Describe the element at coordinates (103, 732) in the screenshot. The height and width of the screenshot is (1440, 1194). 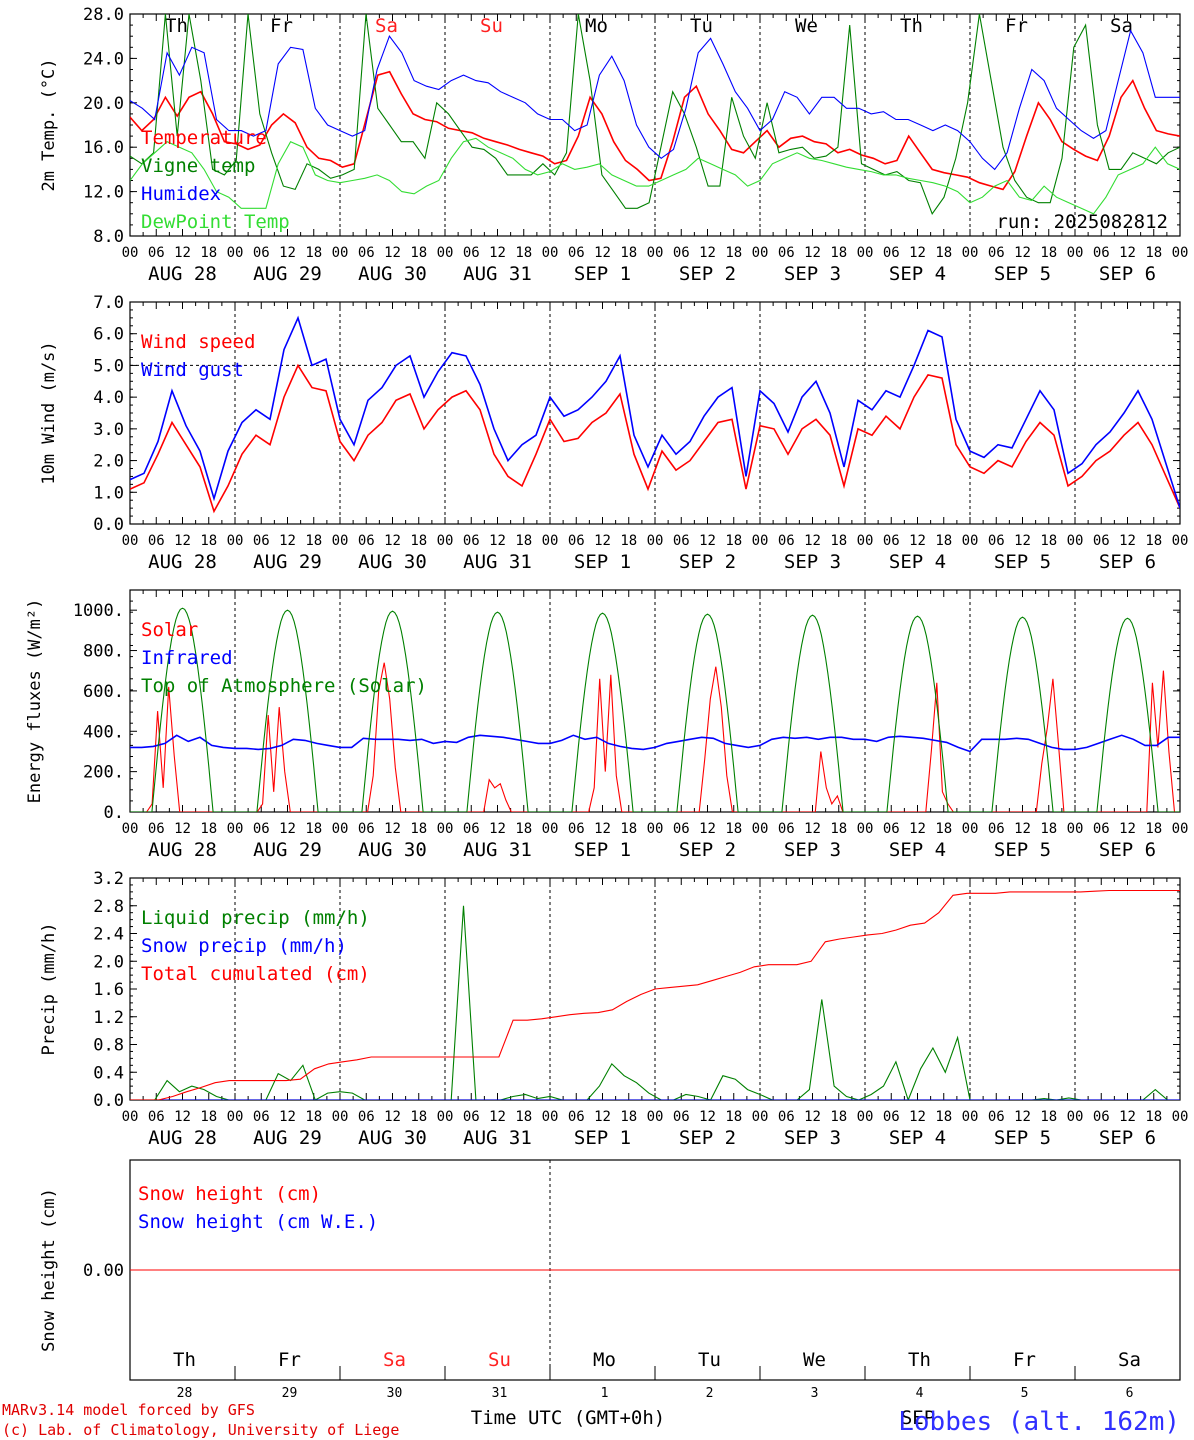
I see `y-tick-label: 400.` at that location.